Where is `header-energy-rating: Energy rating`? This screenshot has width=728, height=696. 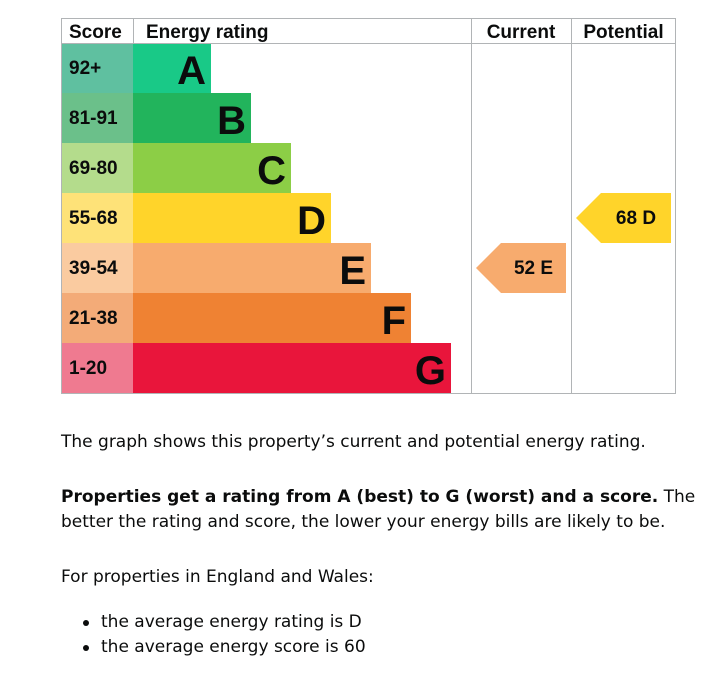
header-energy-rating: Energy rating is located at coordinates (207, 32).